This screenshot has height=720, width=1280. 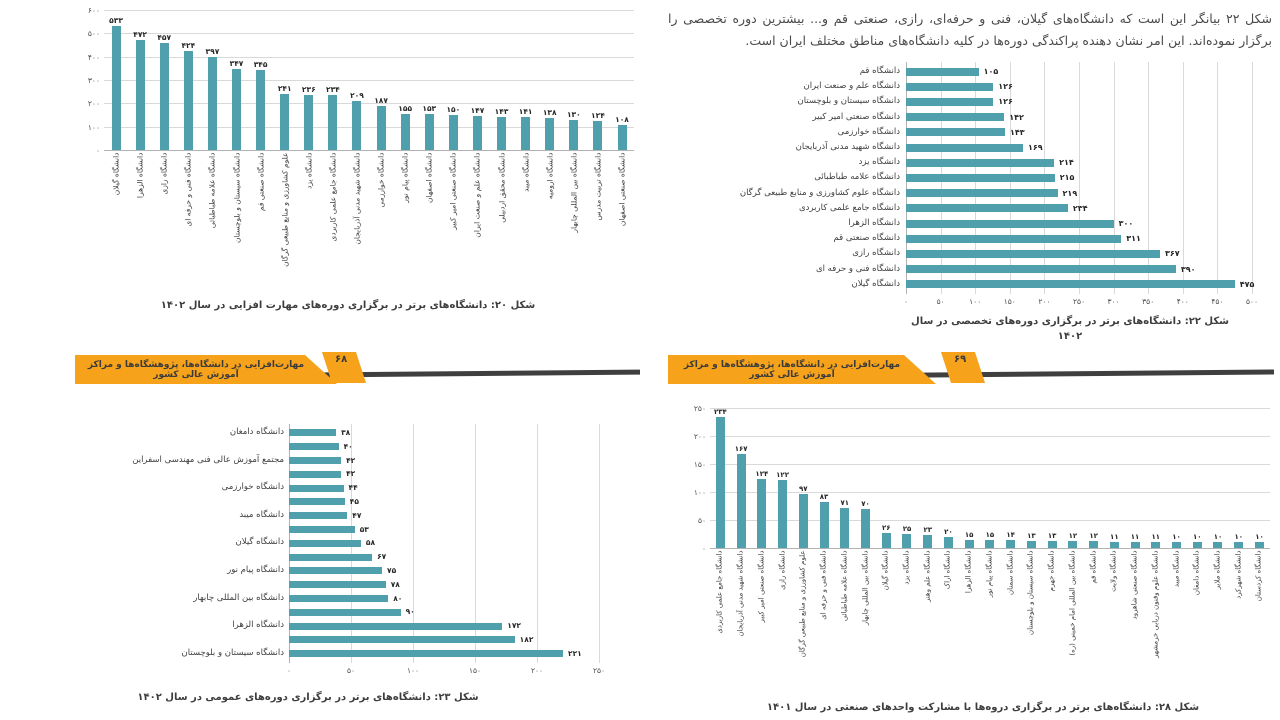 I want to click on category-label: دانشگاه محقق اردبیلی, so click(x=502, y=187).